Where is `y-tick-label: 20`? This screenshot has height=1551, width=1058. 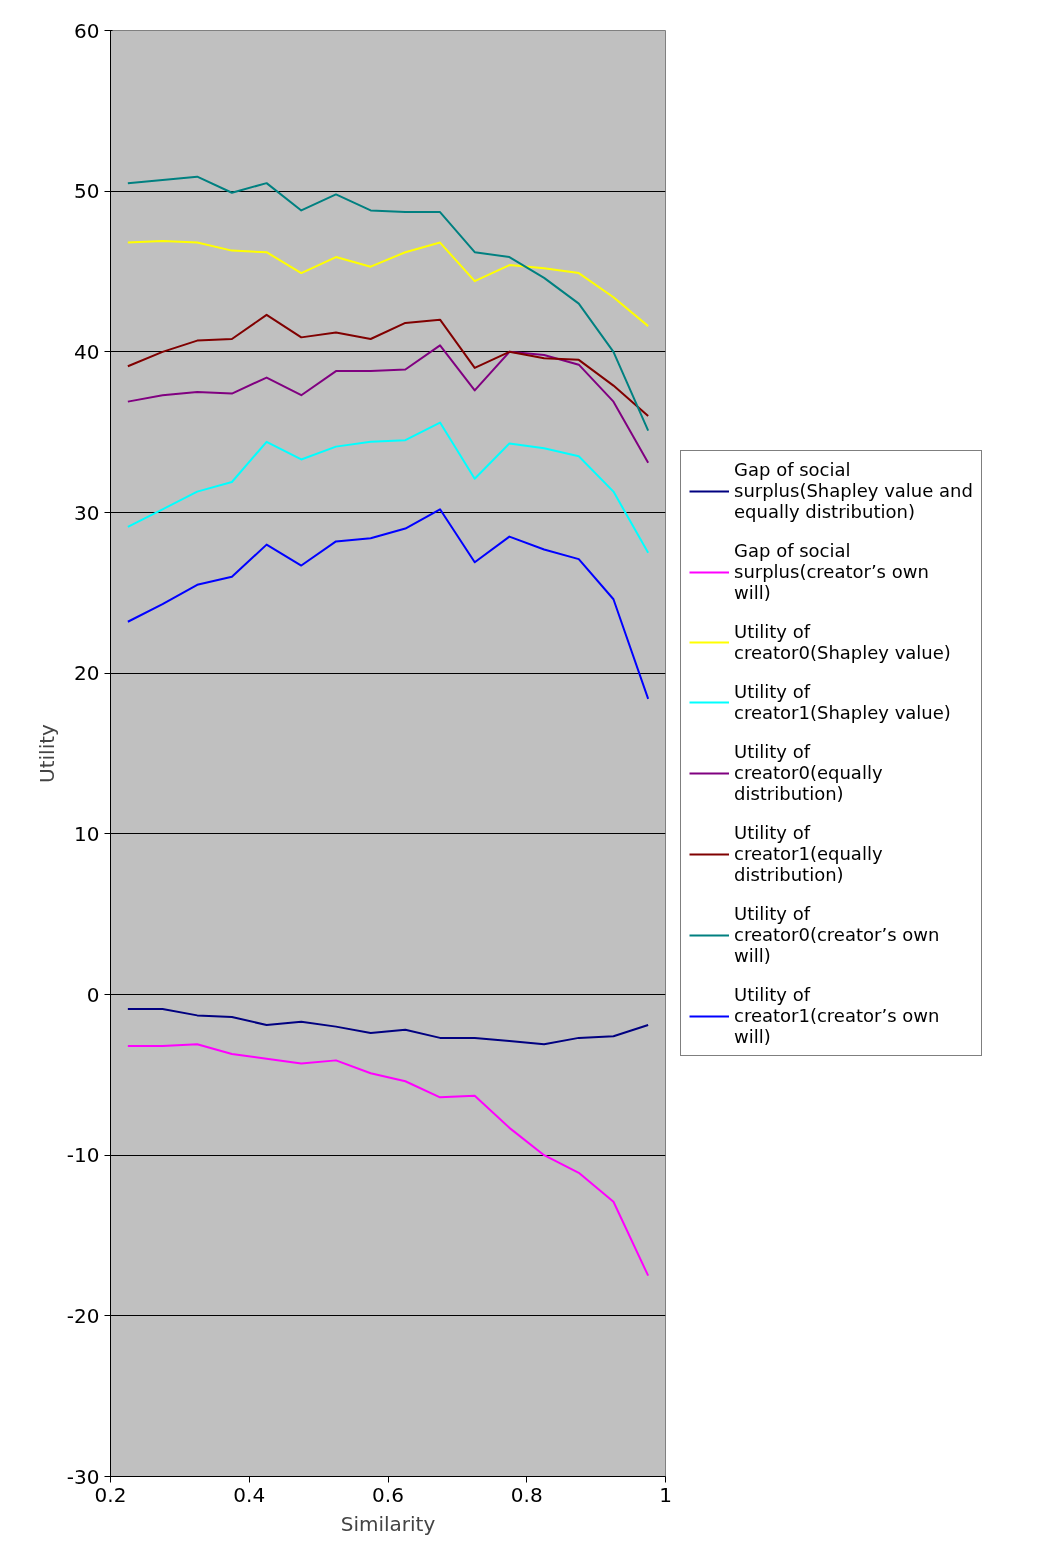
y-tick-label: 20 is located at coordinates (87, 673).